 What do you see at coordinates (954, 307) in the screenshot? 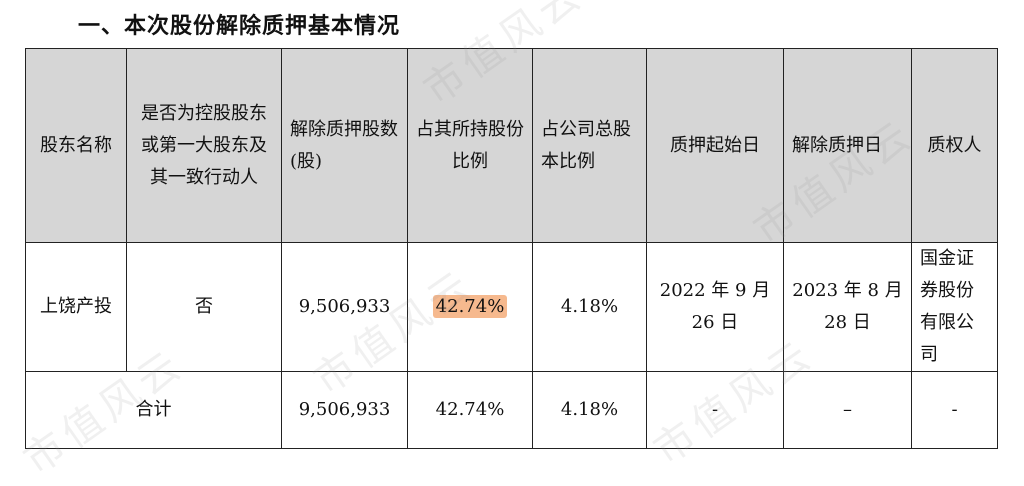
I see `cell-pledgee: 国金证券股份有限公司` at bounding box center [954, 307].